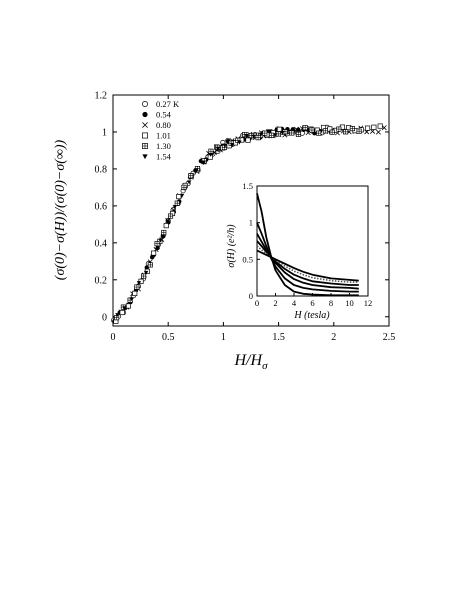  Describe the element at coordinates (101, 96) in the screenshot. I see `main-y-tick-label: 1.2` at that location.